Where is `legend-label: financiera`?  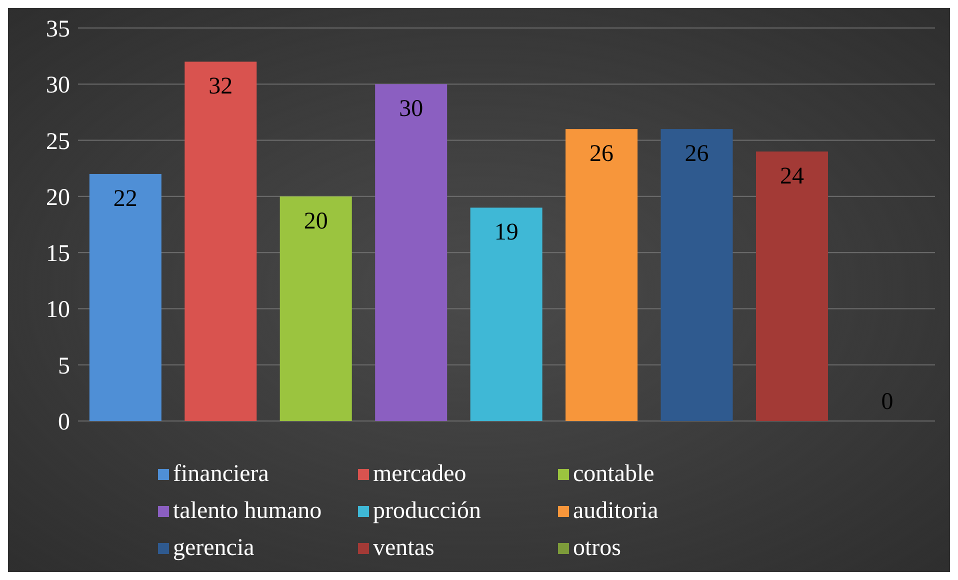 legend-label: financiera is located at coordinates (221, 474).